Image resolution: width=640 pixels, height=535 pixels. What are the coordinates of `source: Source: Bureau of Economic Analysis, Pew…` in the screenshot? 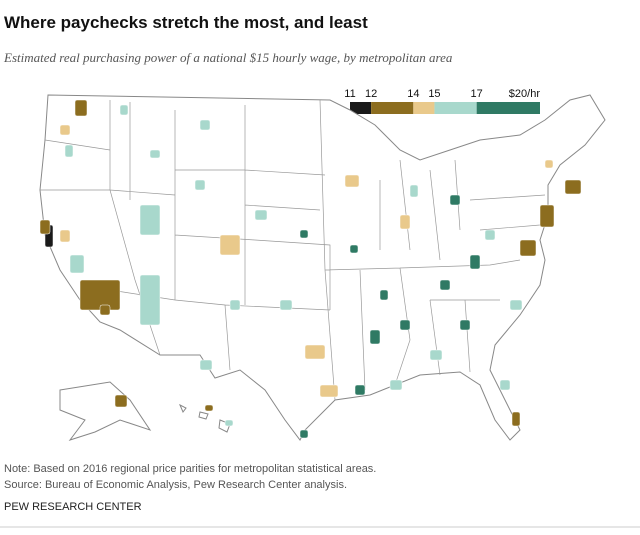 It's located at (175, 485).